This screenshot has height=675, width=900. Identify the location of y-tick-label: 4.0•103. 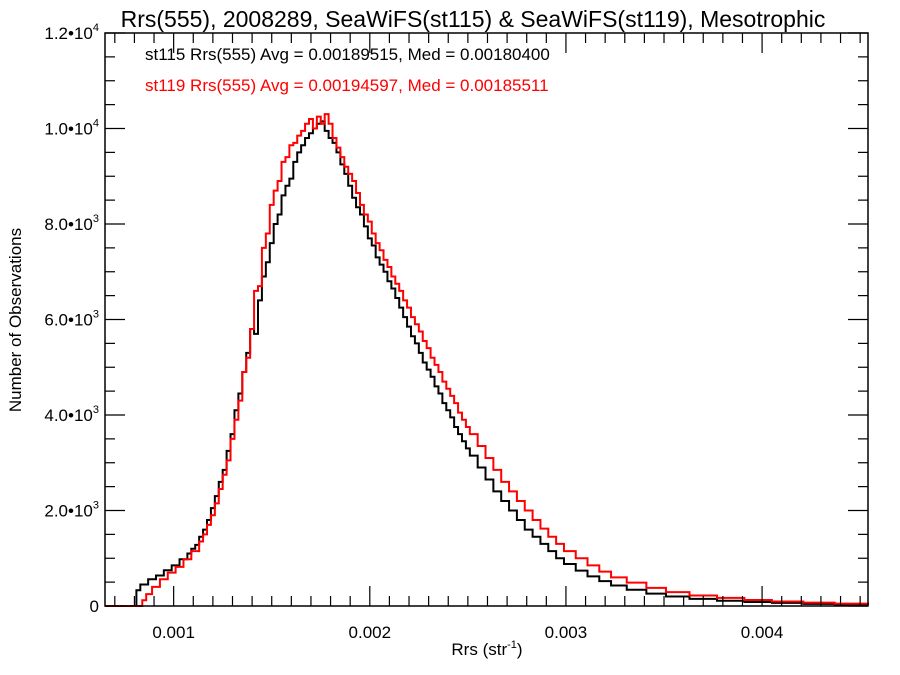
(71, 414).